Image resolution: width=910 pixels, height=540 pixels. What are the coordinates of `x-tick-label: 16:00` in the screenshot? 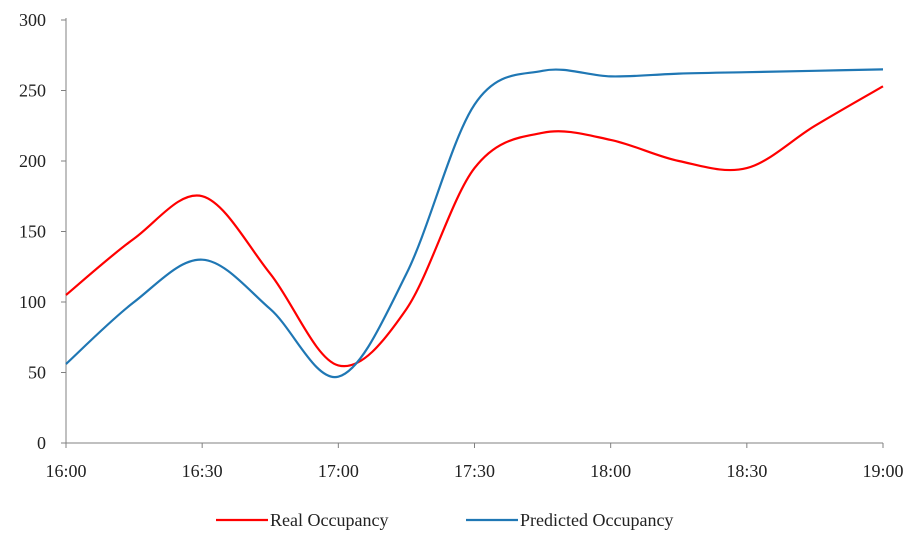 It's located at (65, 471).